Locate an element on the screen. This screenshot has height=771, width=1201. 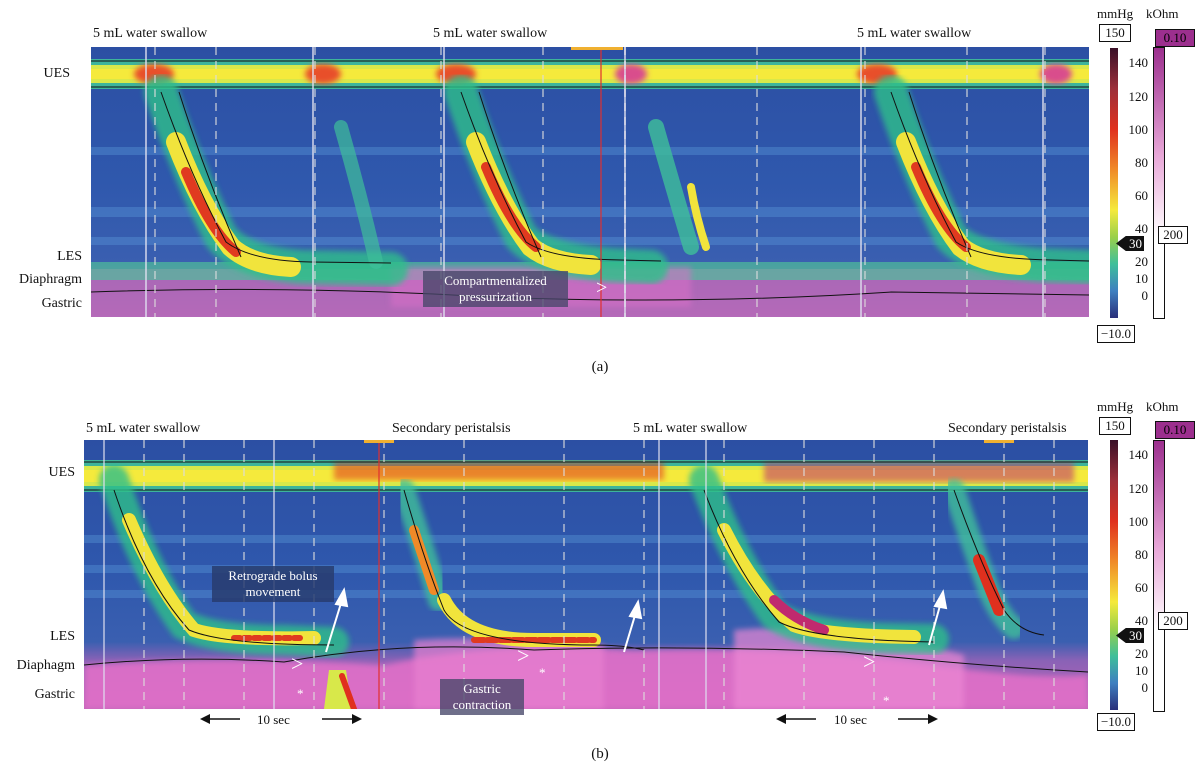
impedance-top-box-b: 0.10 is located at coordinates (1175, 430).